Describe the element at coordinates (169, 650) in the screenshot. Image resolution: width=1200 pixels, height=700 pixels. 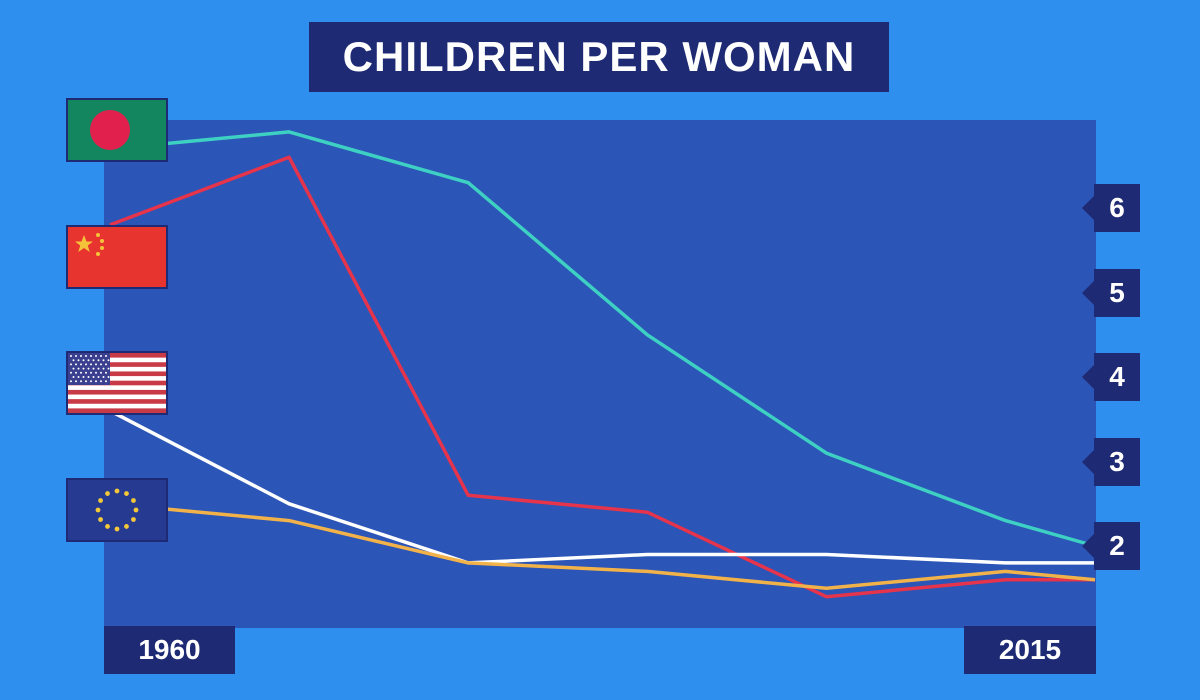
I see `x-start-label: 1960` at that location.